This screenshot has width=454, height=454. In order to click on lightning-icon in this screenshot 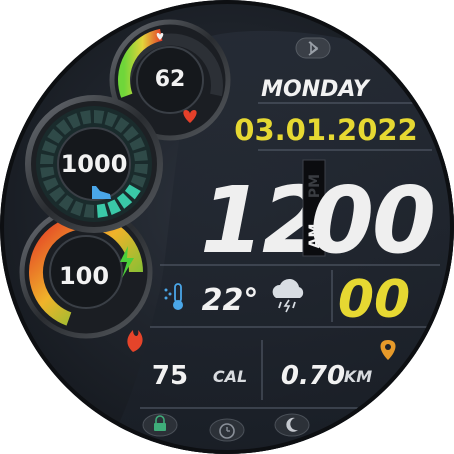, I will do `click(127, 262)`.